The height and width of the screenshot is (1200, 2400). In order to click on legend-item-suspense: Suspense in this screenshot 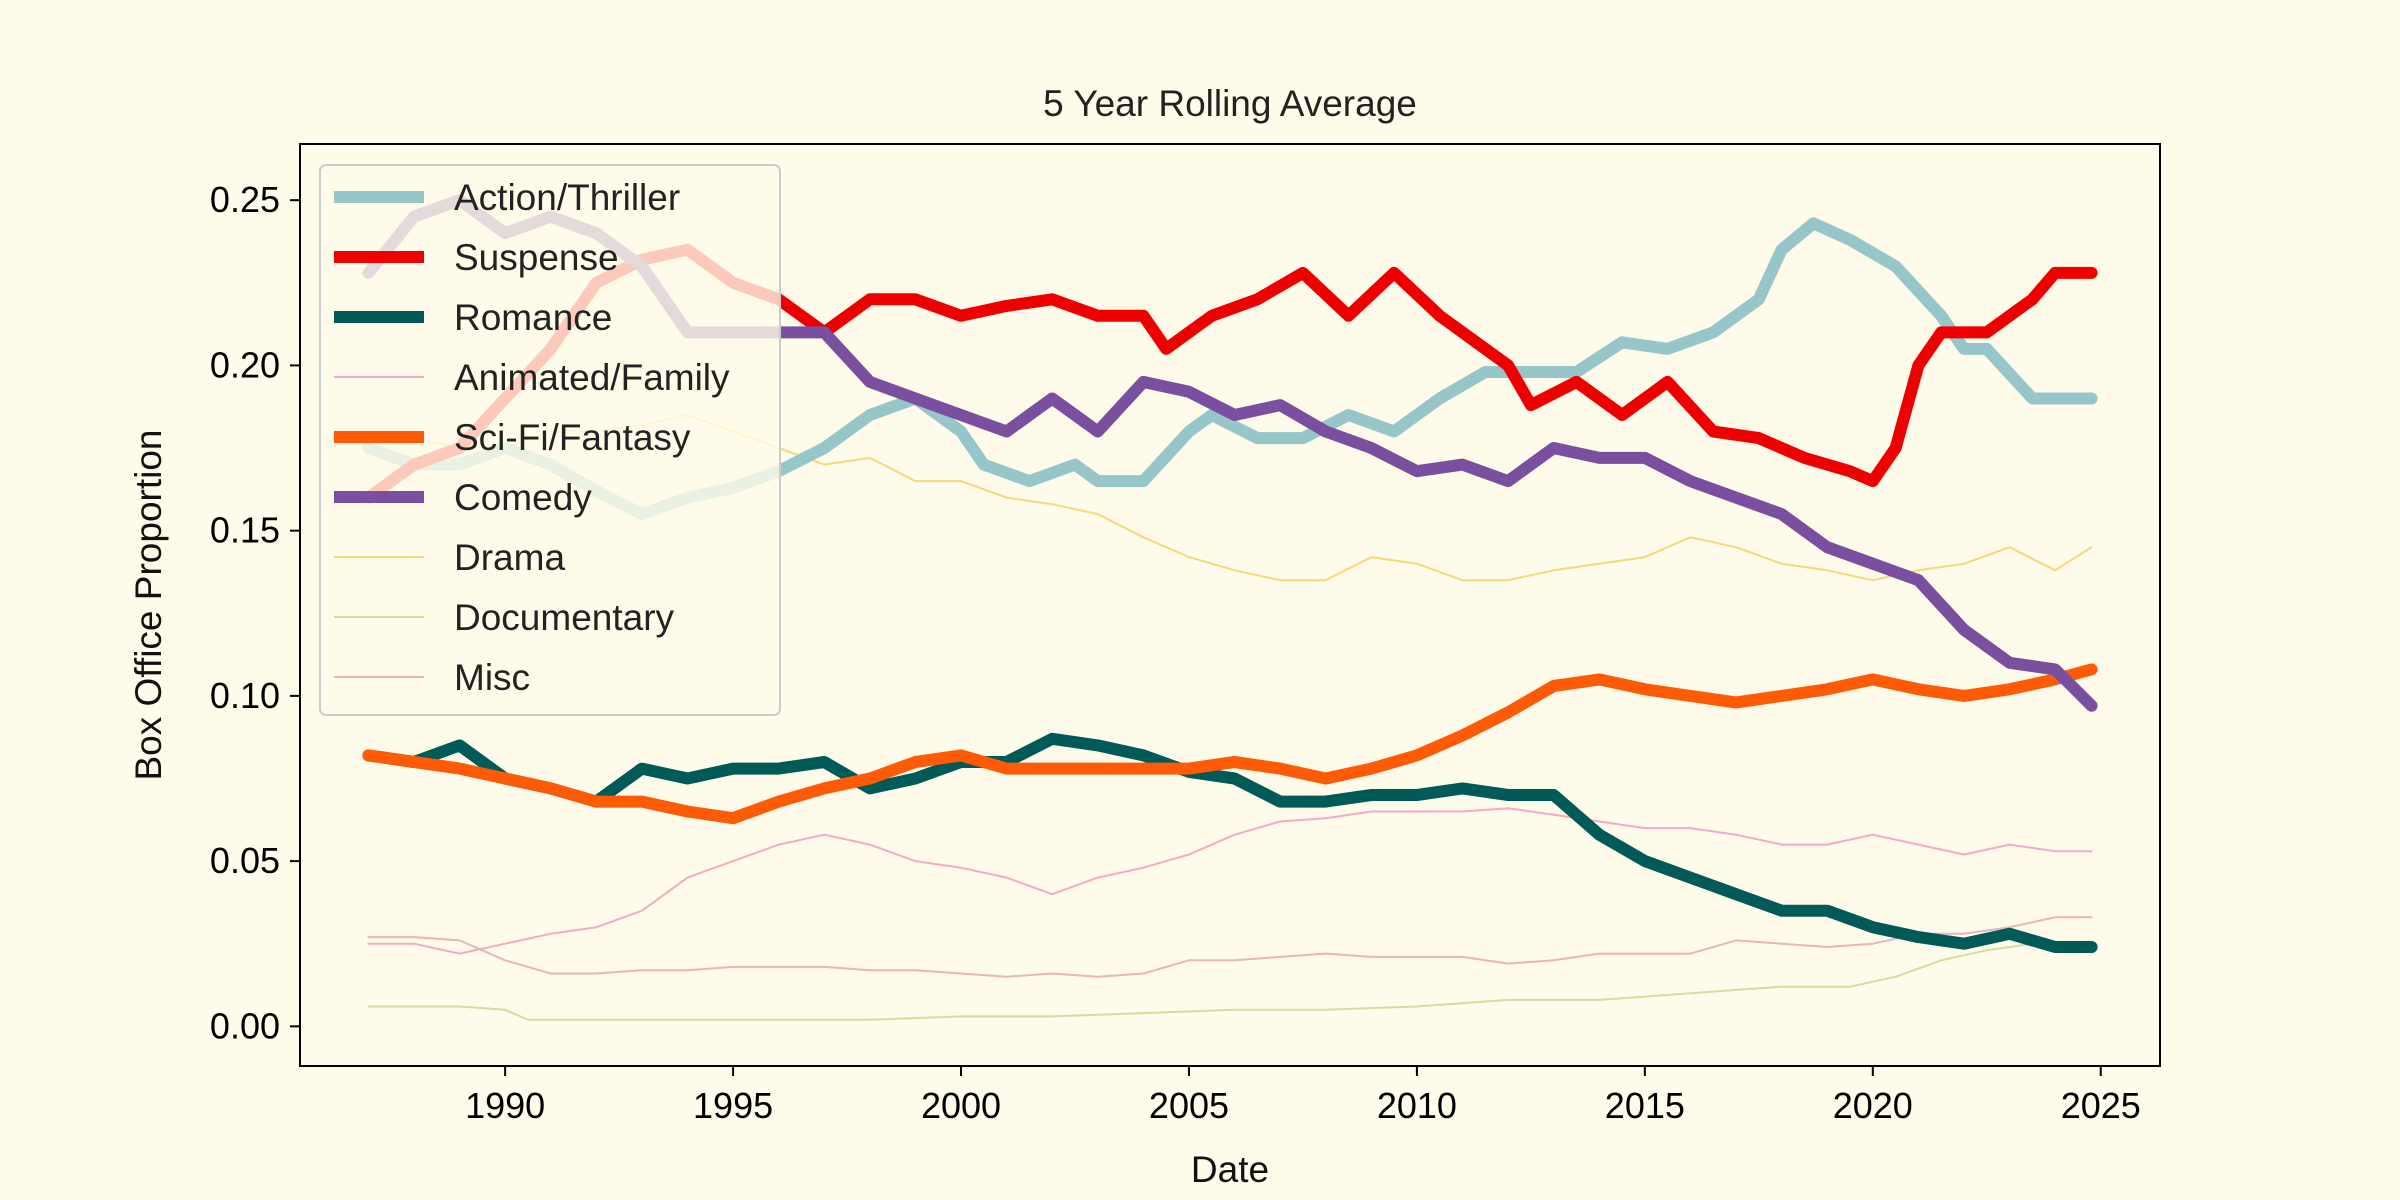, I will do `click(476, 257)`.